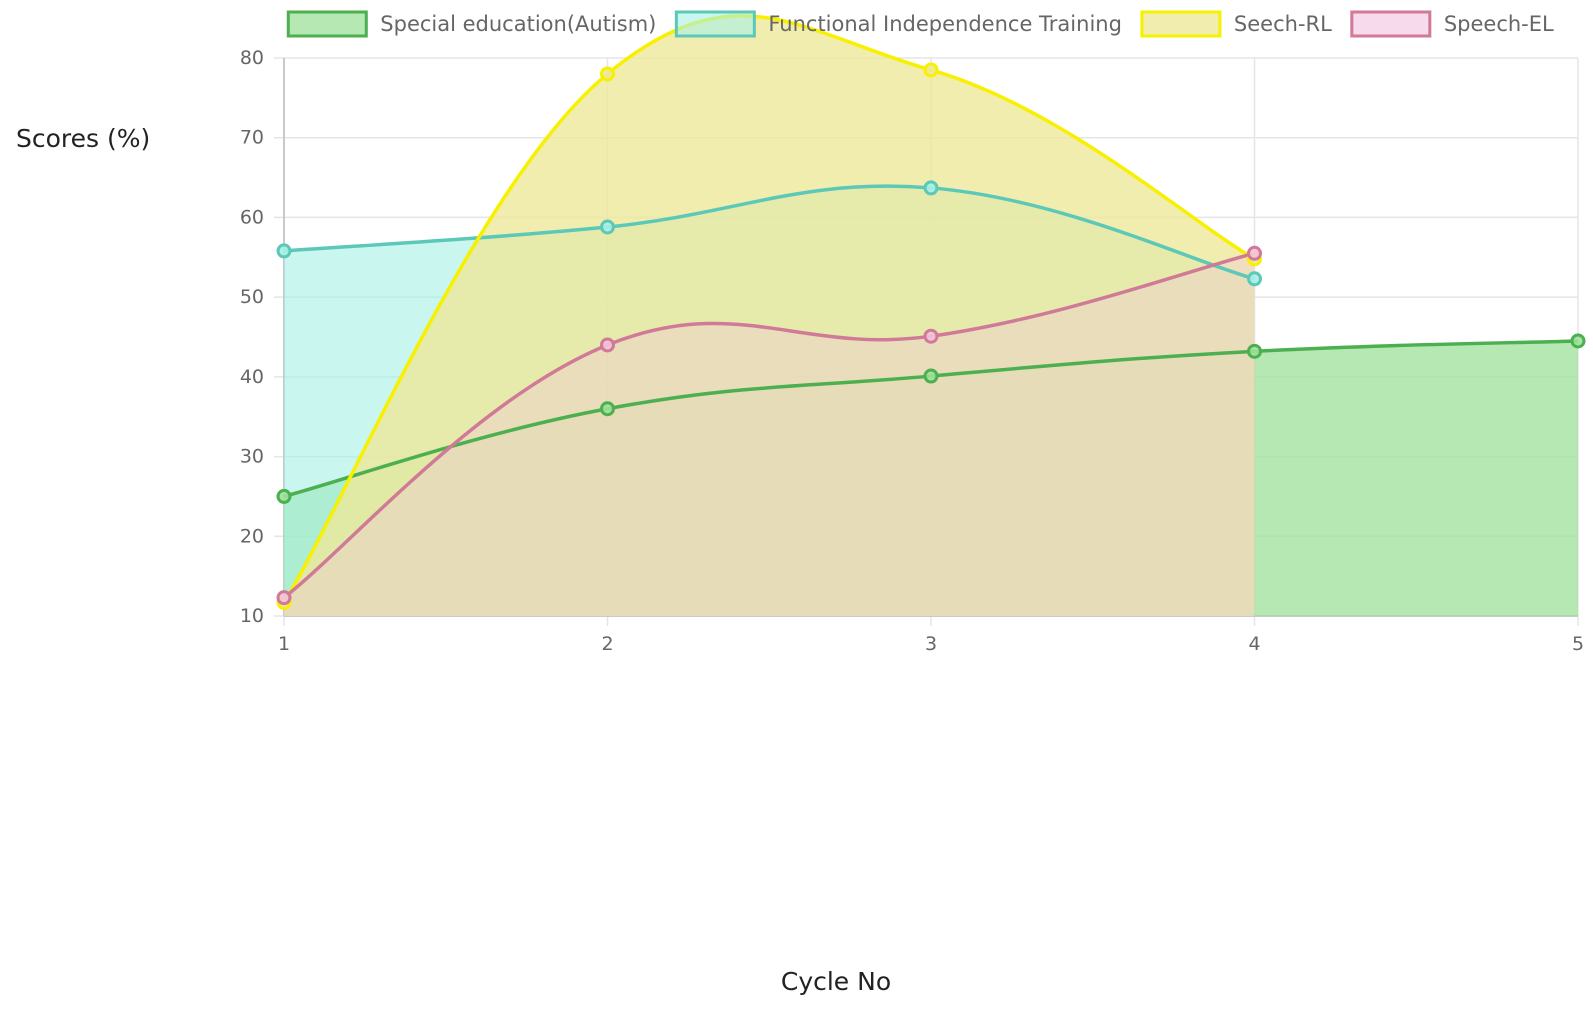 The height and width of the screenshot is (1028, 1593). I want to click on x-tick-label: 1, so click(284, 644).